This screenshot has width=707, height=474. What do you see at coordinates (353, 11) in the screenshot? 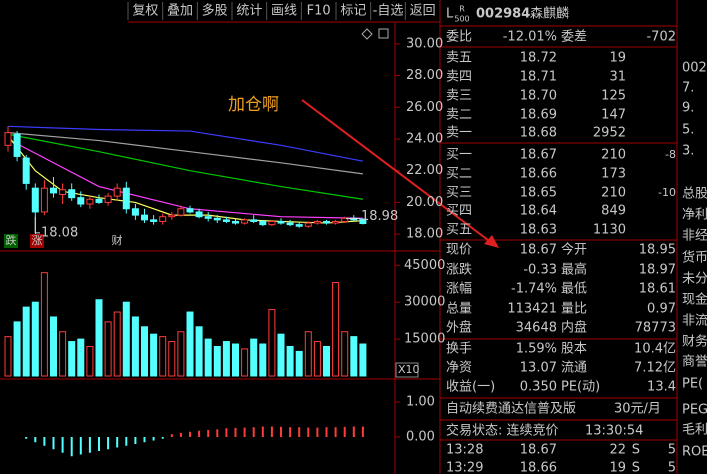
I see `toolbar-button: 标记` at bounding box center [353, 11].